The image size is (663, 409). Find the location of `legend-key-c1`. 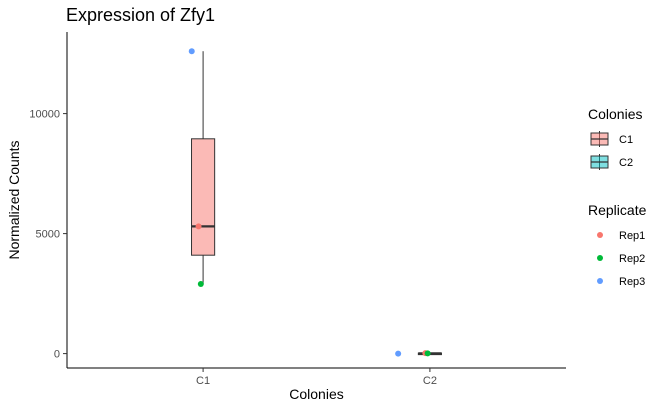

legend-key-c1 is located at coordinates (599, 139).